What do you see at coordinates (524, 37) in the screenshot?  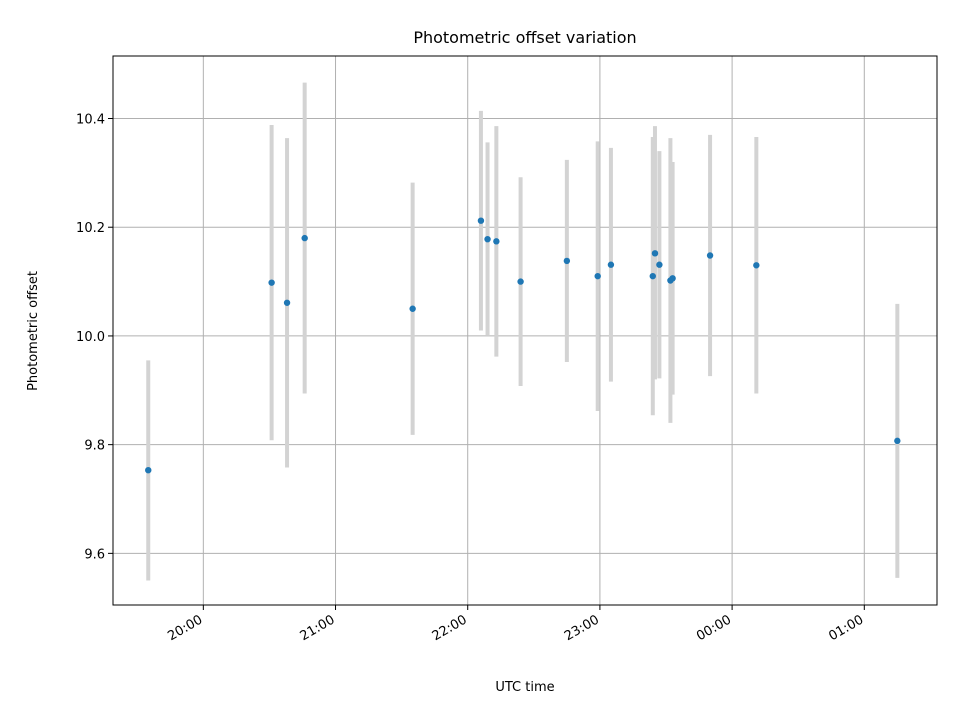 I see `chart-title: Photometric offset variation` at bounding box center [524, 37].